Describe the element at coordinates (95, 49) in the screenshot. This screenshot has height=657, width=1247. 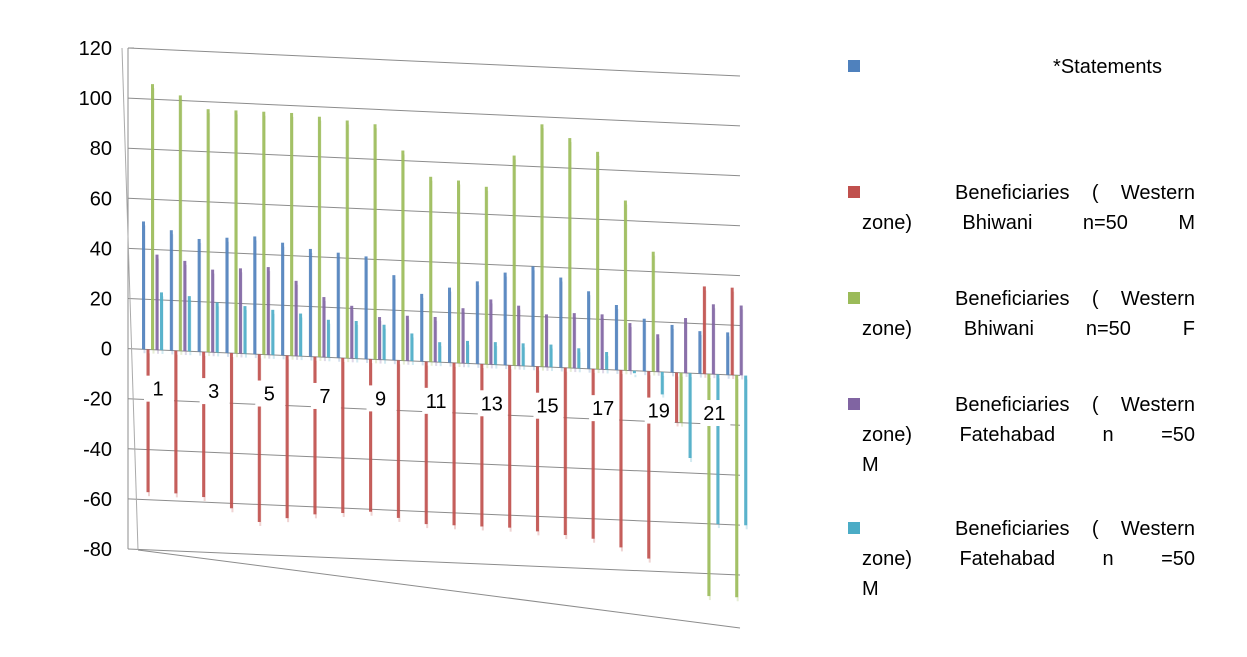
I see `y-tick-label: 120` at that location.